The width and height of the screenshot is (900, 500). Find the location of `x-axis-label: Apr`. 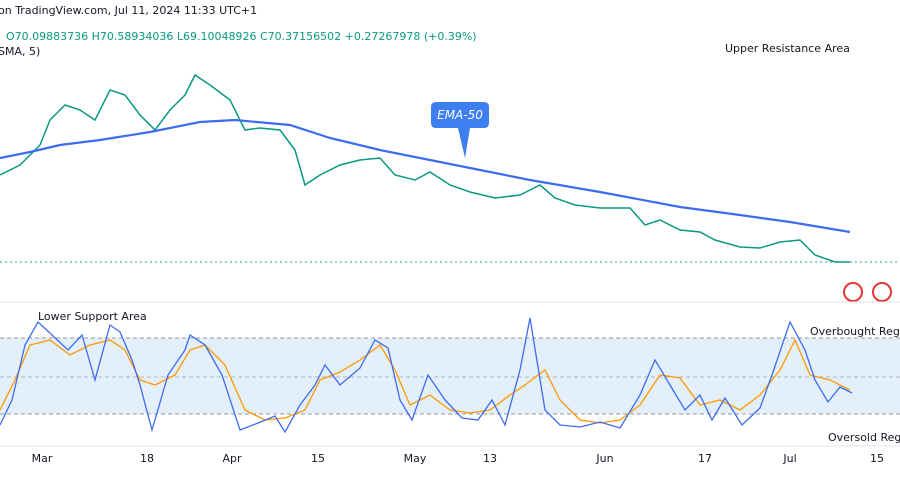

x-axis-label: Apr is located at coordinates (232, 458).